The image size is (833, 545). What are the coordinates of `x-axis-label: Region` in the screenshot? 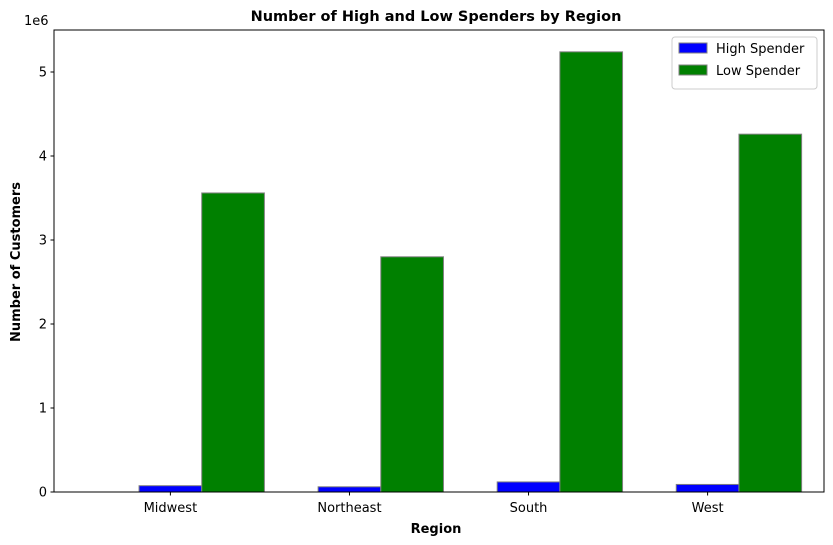 It's located at (436, 529).